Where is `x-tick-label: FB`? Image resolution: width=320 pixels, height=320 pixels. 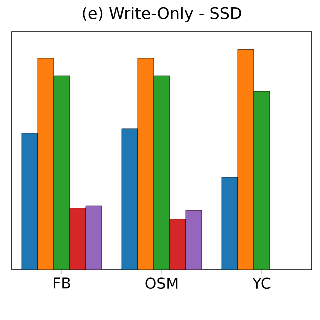 x-tick-label: FB is located at coordinates (62, 283).